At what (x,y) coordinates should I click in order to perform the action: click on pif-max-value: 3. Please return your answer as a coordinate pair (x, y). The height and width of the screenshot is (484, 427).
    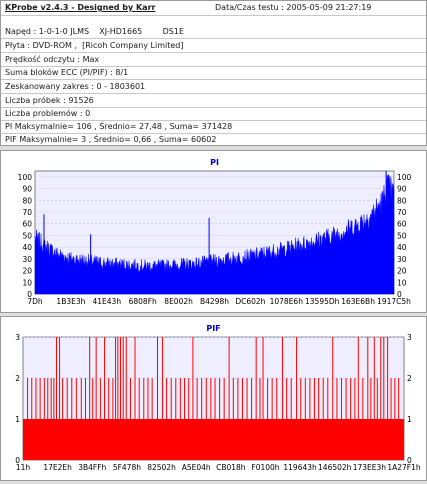
    Looking at the image, I should click on (84, 139).